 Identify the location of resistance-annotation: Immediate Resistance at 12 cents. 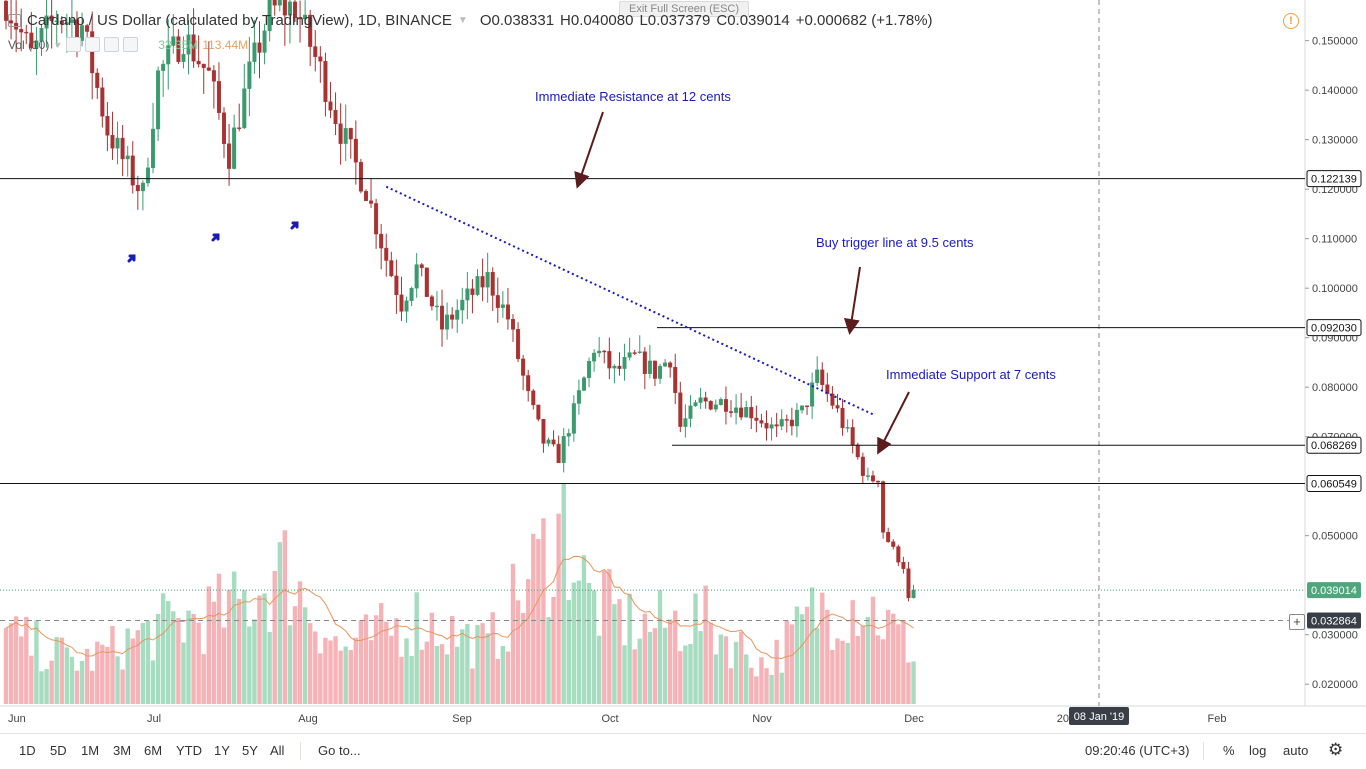
(633, 96).